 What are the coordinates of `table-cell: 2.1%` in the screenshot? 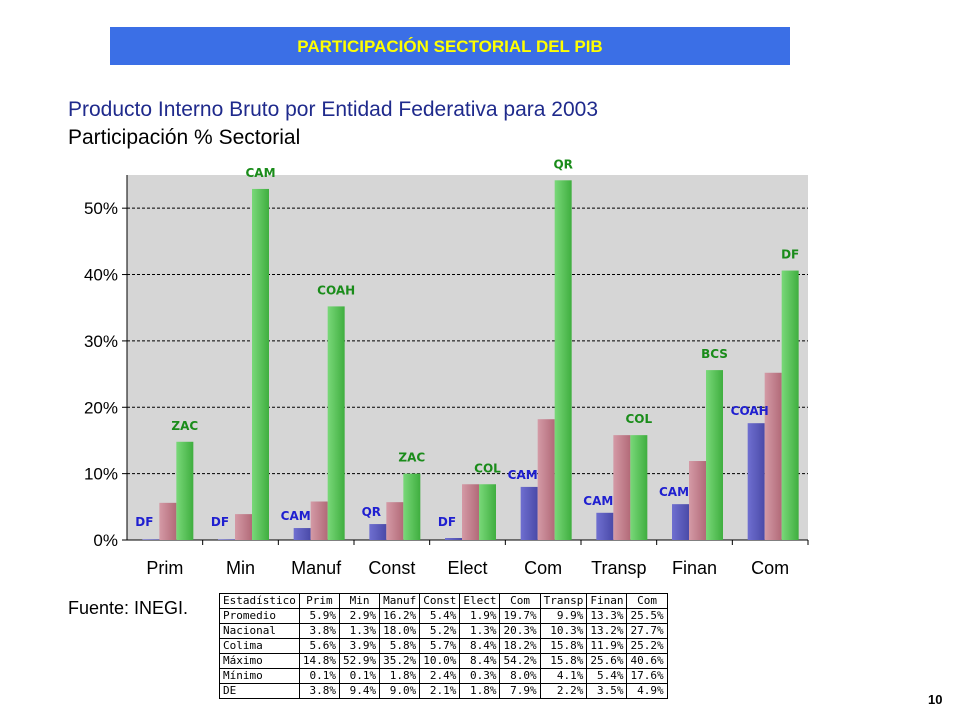 It's located at (440, 691).